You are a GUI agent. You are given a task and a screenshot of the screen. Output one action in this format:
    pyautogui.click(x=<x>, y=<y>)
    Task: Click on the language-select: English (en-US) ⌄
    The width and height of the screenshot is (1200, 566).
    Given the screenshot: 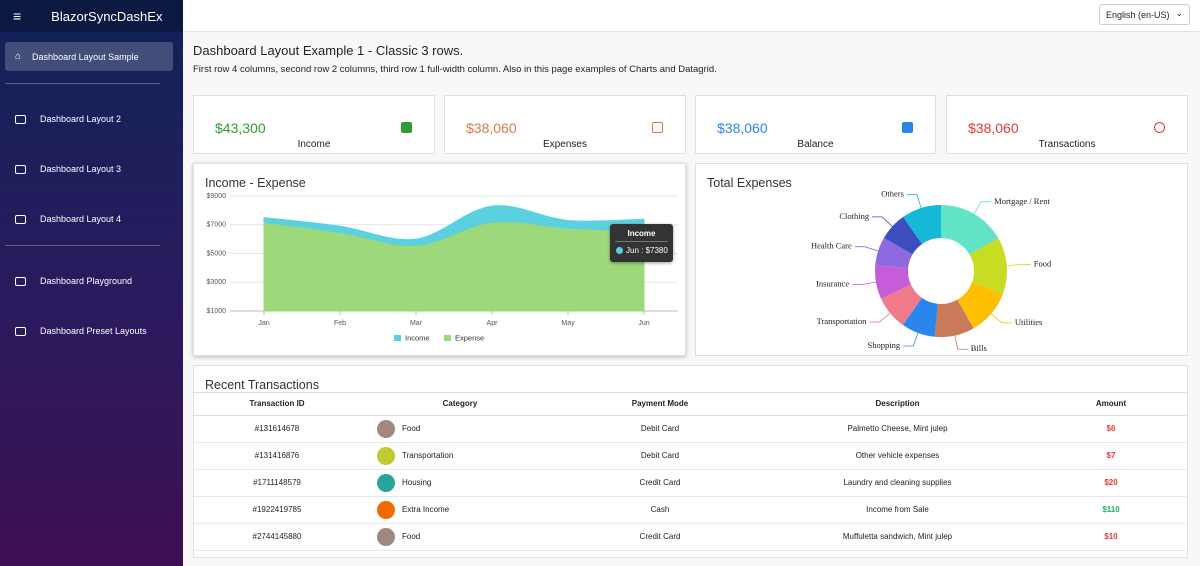 What is the action you would take?
    pyautogui.click(x=1144, y=14)
    